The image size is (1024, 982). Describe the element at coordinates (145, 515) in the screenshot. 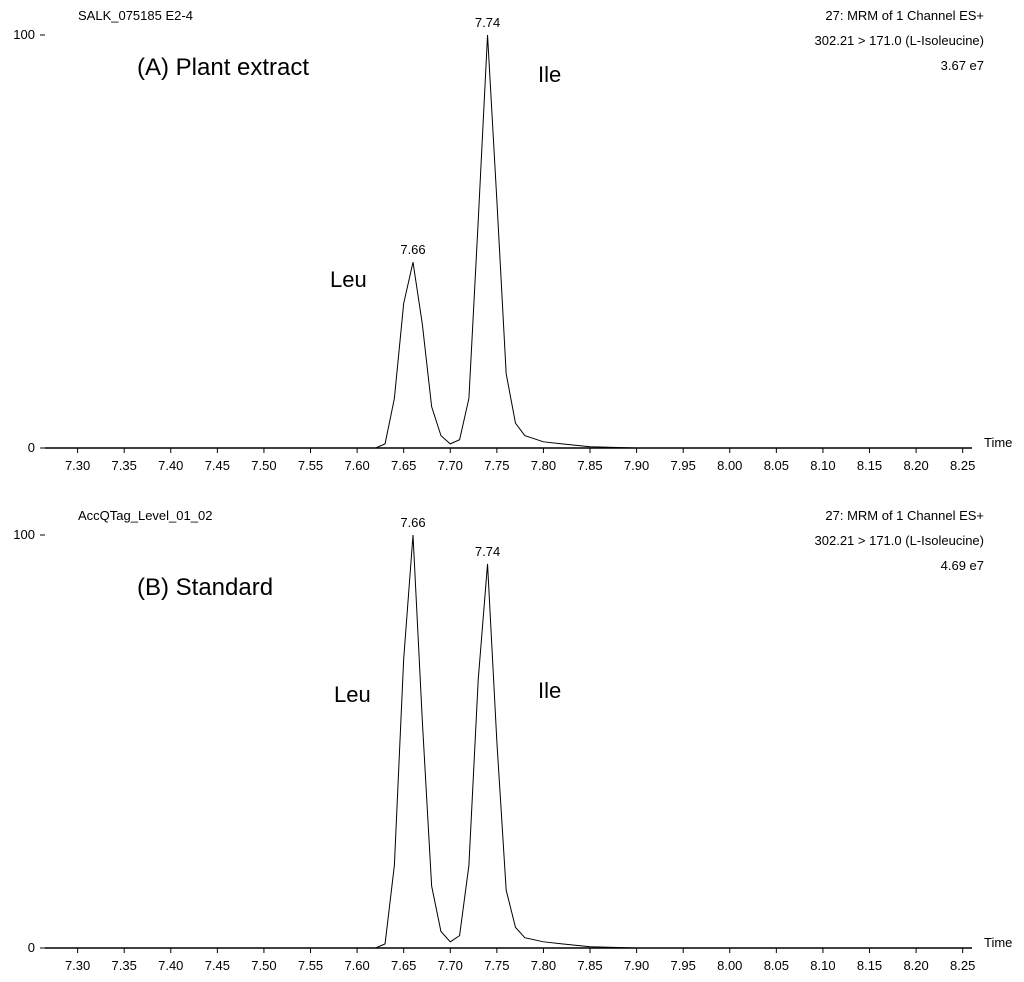

I see `sample-name: AccQTag_Level_01_02` at that location.